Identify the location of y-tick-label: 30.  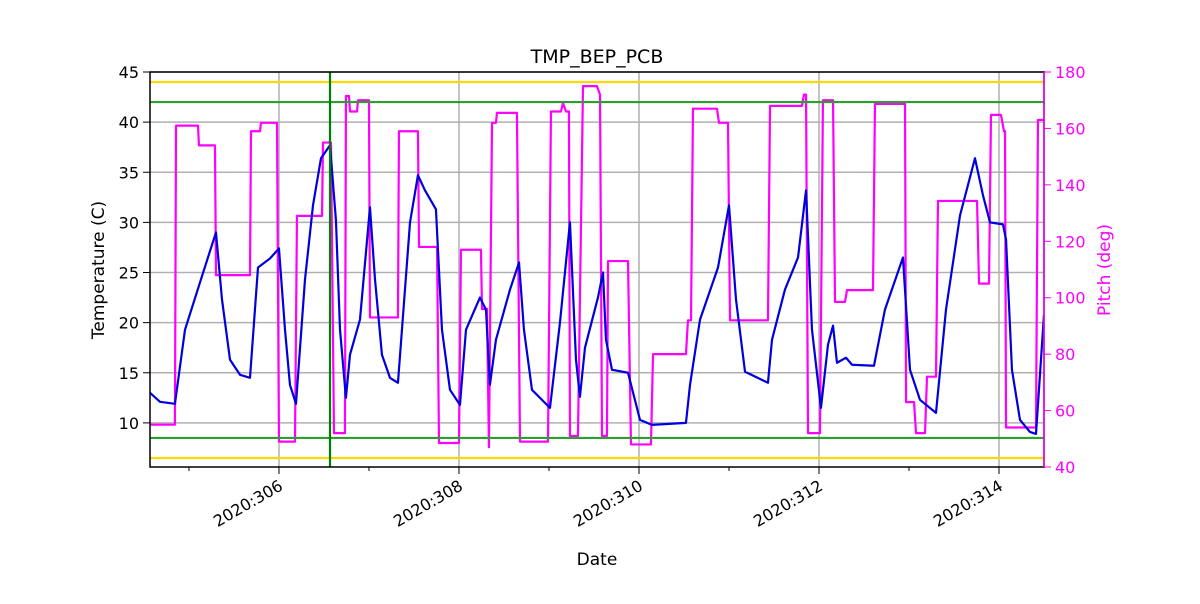
(129, 222).